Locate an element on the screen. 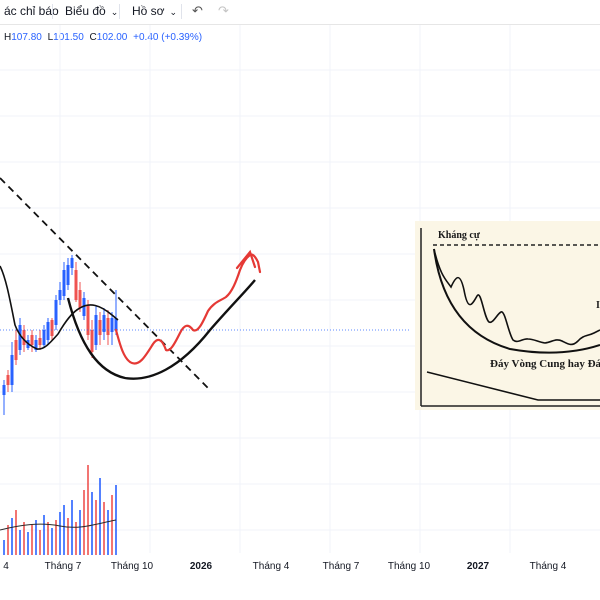 The height and width of the screenshot is (600, 600). ohlc-legend: H107.80 L101.50 C102.00 +0.40 (+0.39%) is located at coordinates (103, 37).